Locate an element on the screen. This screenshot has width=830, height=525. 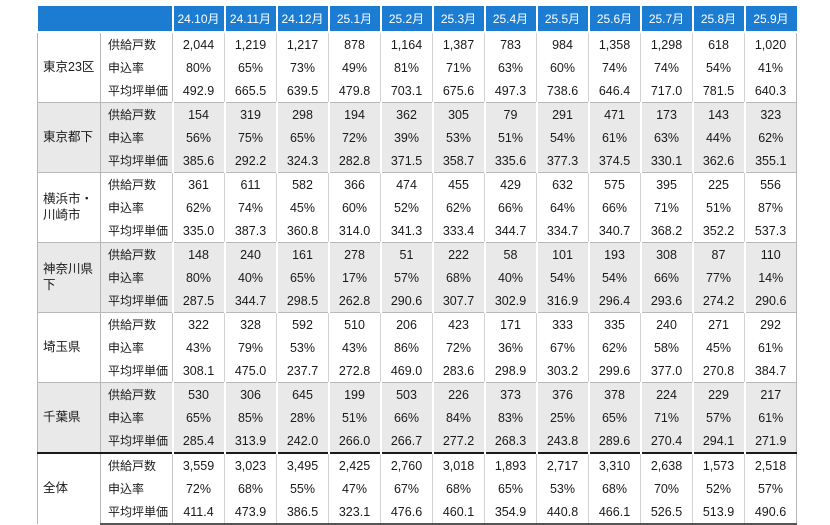
value-cell: 618 is located at coordinates (718, 43).